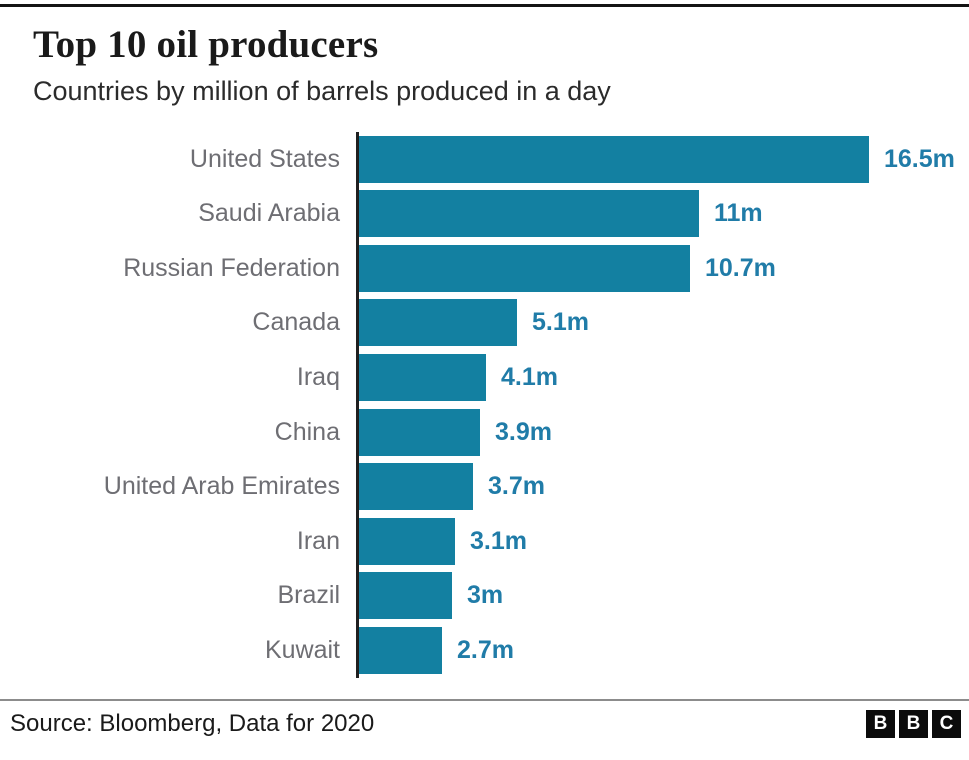 Image resolution: width=969 pixels, height=760 pixels. I want to click on bar-area: 10.7m, so click(662, 268).